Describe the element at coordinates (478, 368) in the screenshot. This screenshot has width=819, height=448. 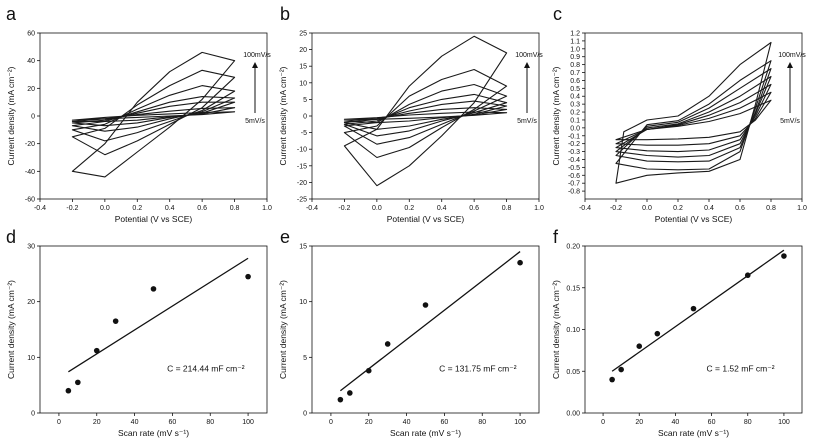
I see `capacitance-annotation: C = 131.75 mF cm⁻²` at that location.